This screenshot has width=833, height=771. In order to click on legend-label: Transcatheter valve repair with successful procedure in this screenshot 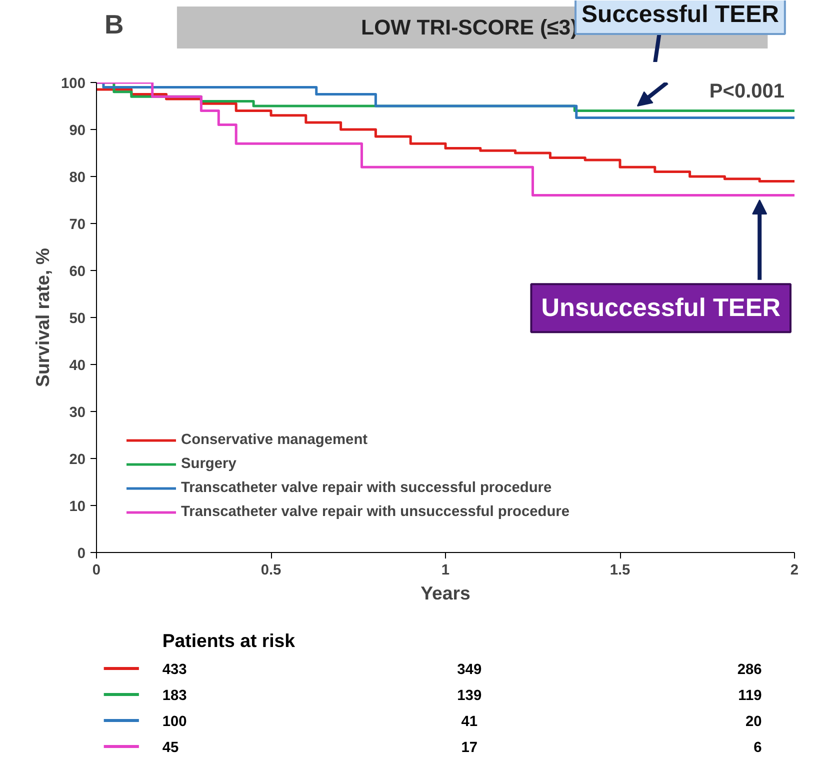, I will do `click(366, 488)`.